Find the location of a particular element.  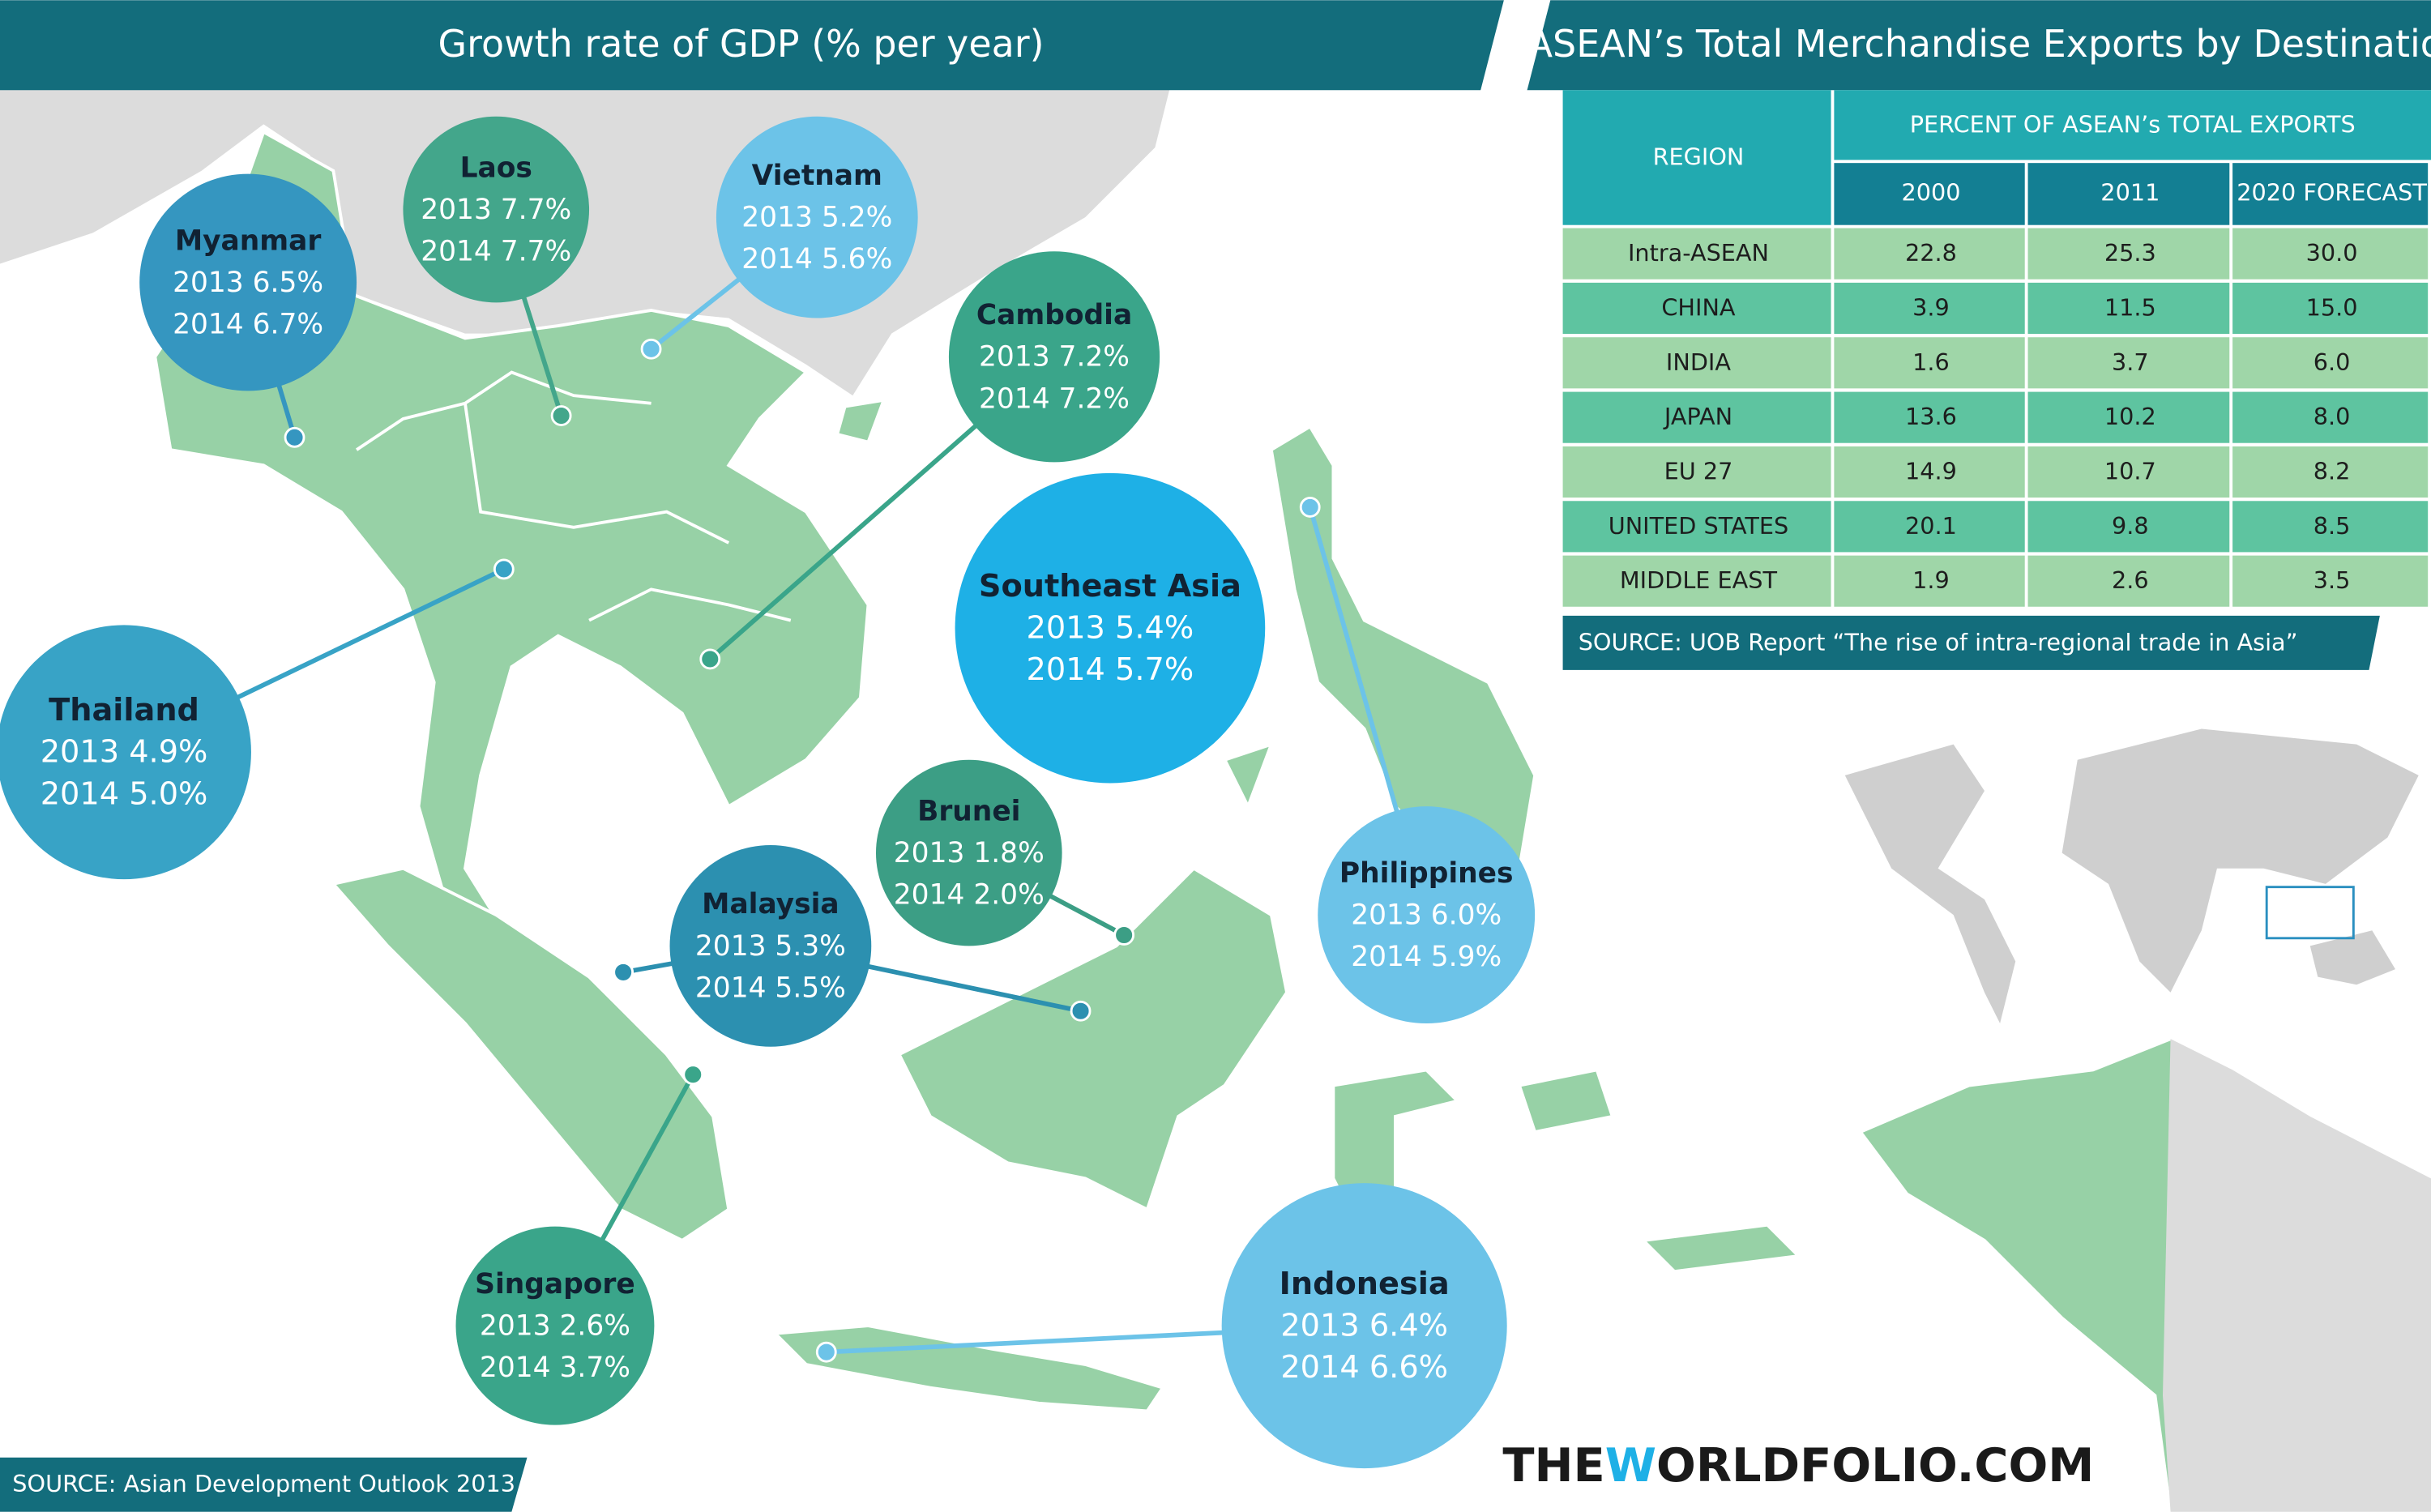

column-header: 2020 FORECAST is located at coordinates (2332, 192).